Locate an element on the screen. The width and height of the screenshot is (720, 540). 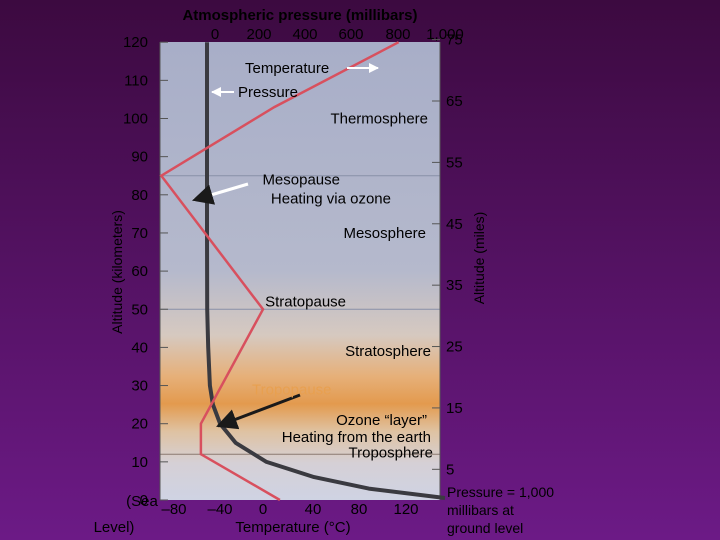
left-axis-tick-label: 20 is located at coordinates (139, 424).